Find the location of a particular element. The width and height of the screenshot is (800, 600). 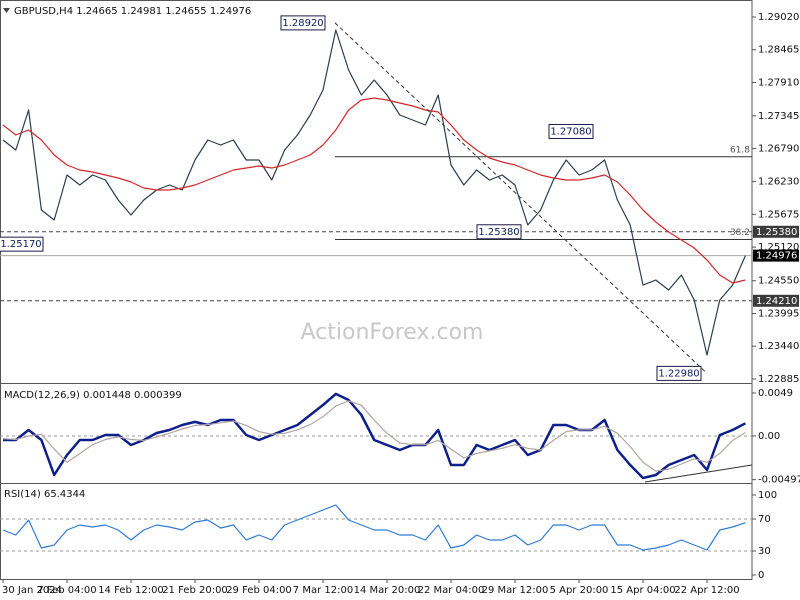

x-tick-label: 7 Feb 04:00 is located at coordinates (66, 590).